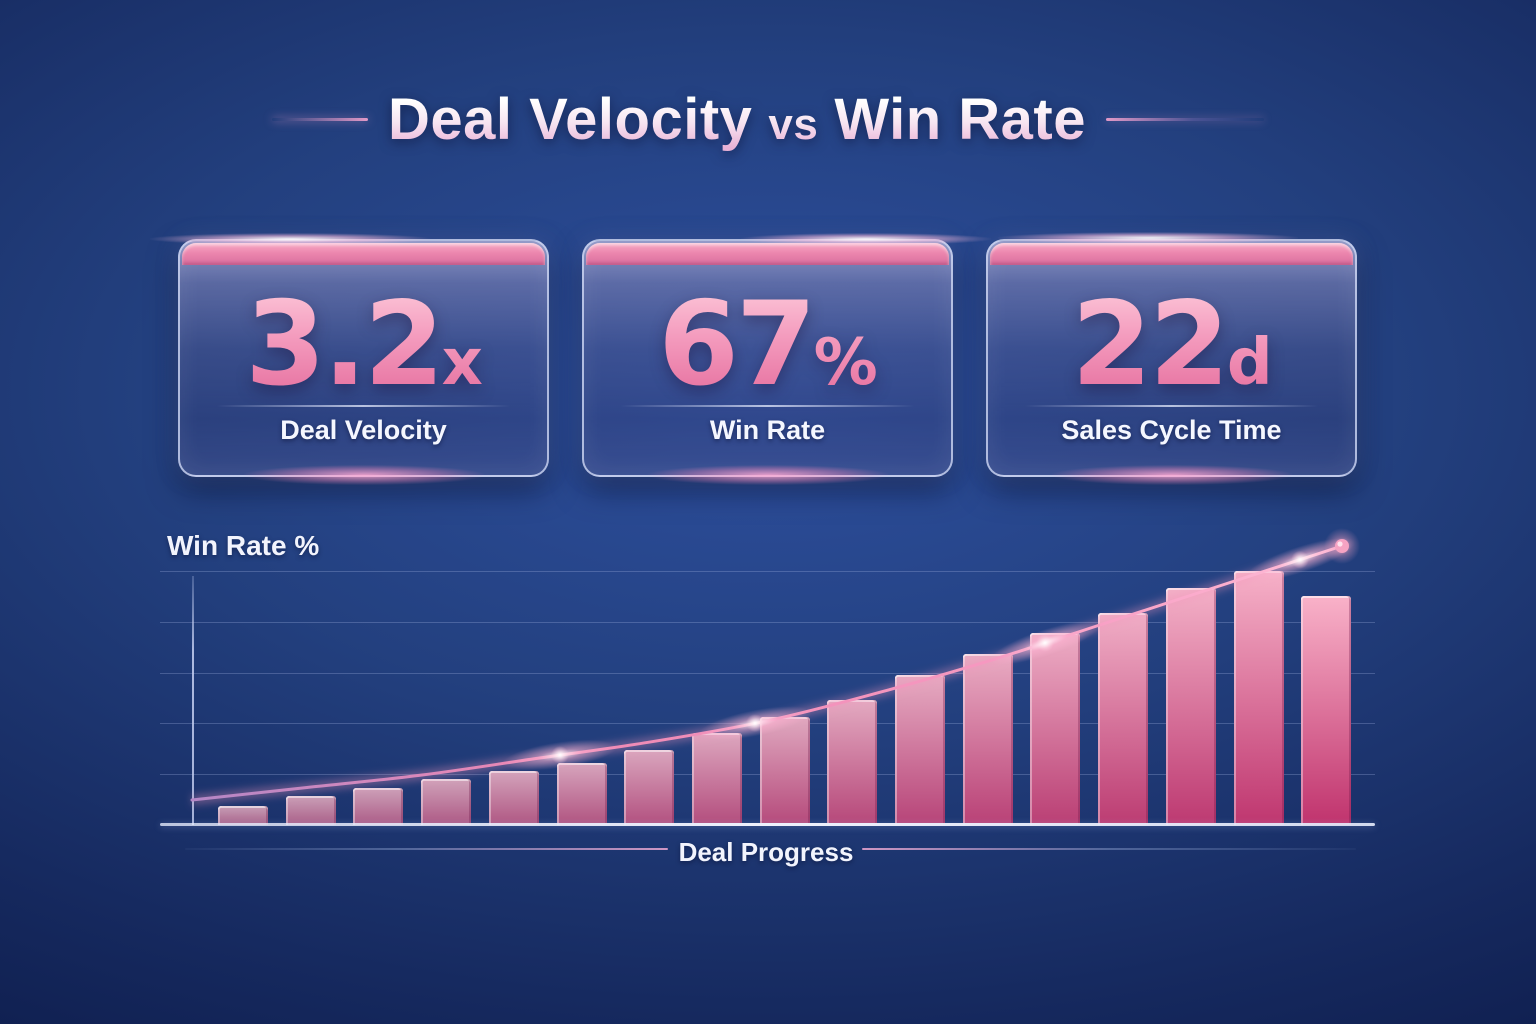  Describe the element at coordinates (1249, 363) in the screenshot. I see `stat-suffix: d` at that location.